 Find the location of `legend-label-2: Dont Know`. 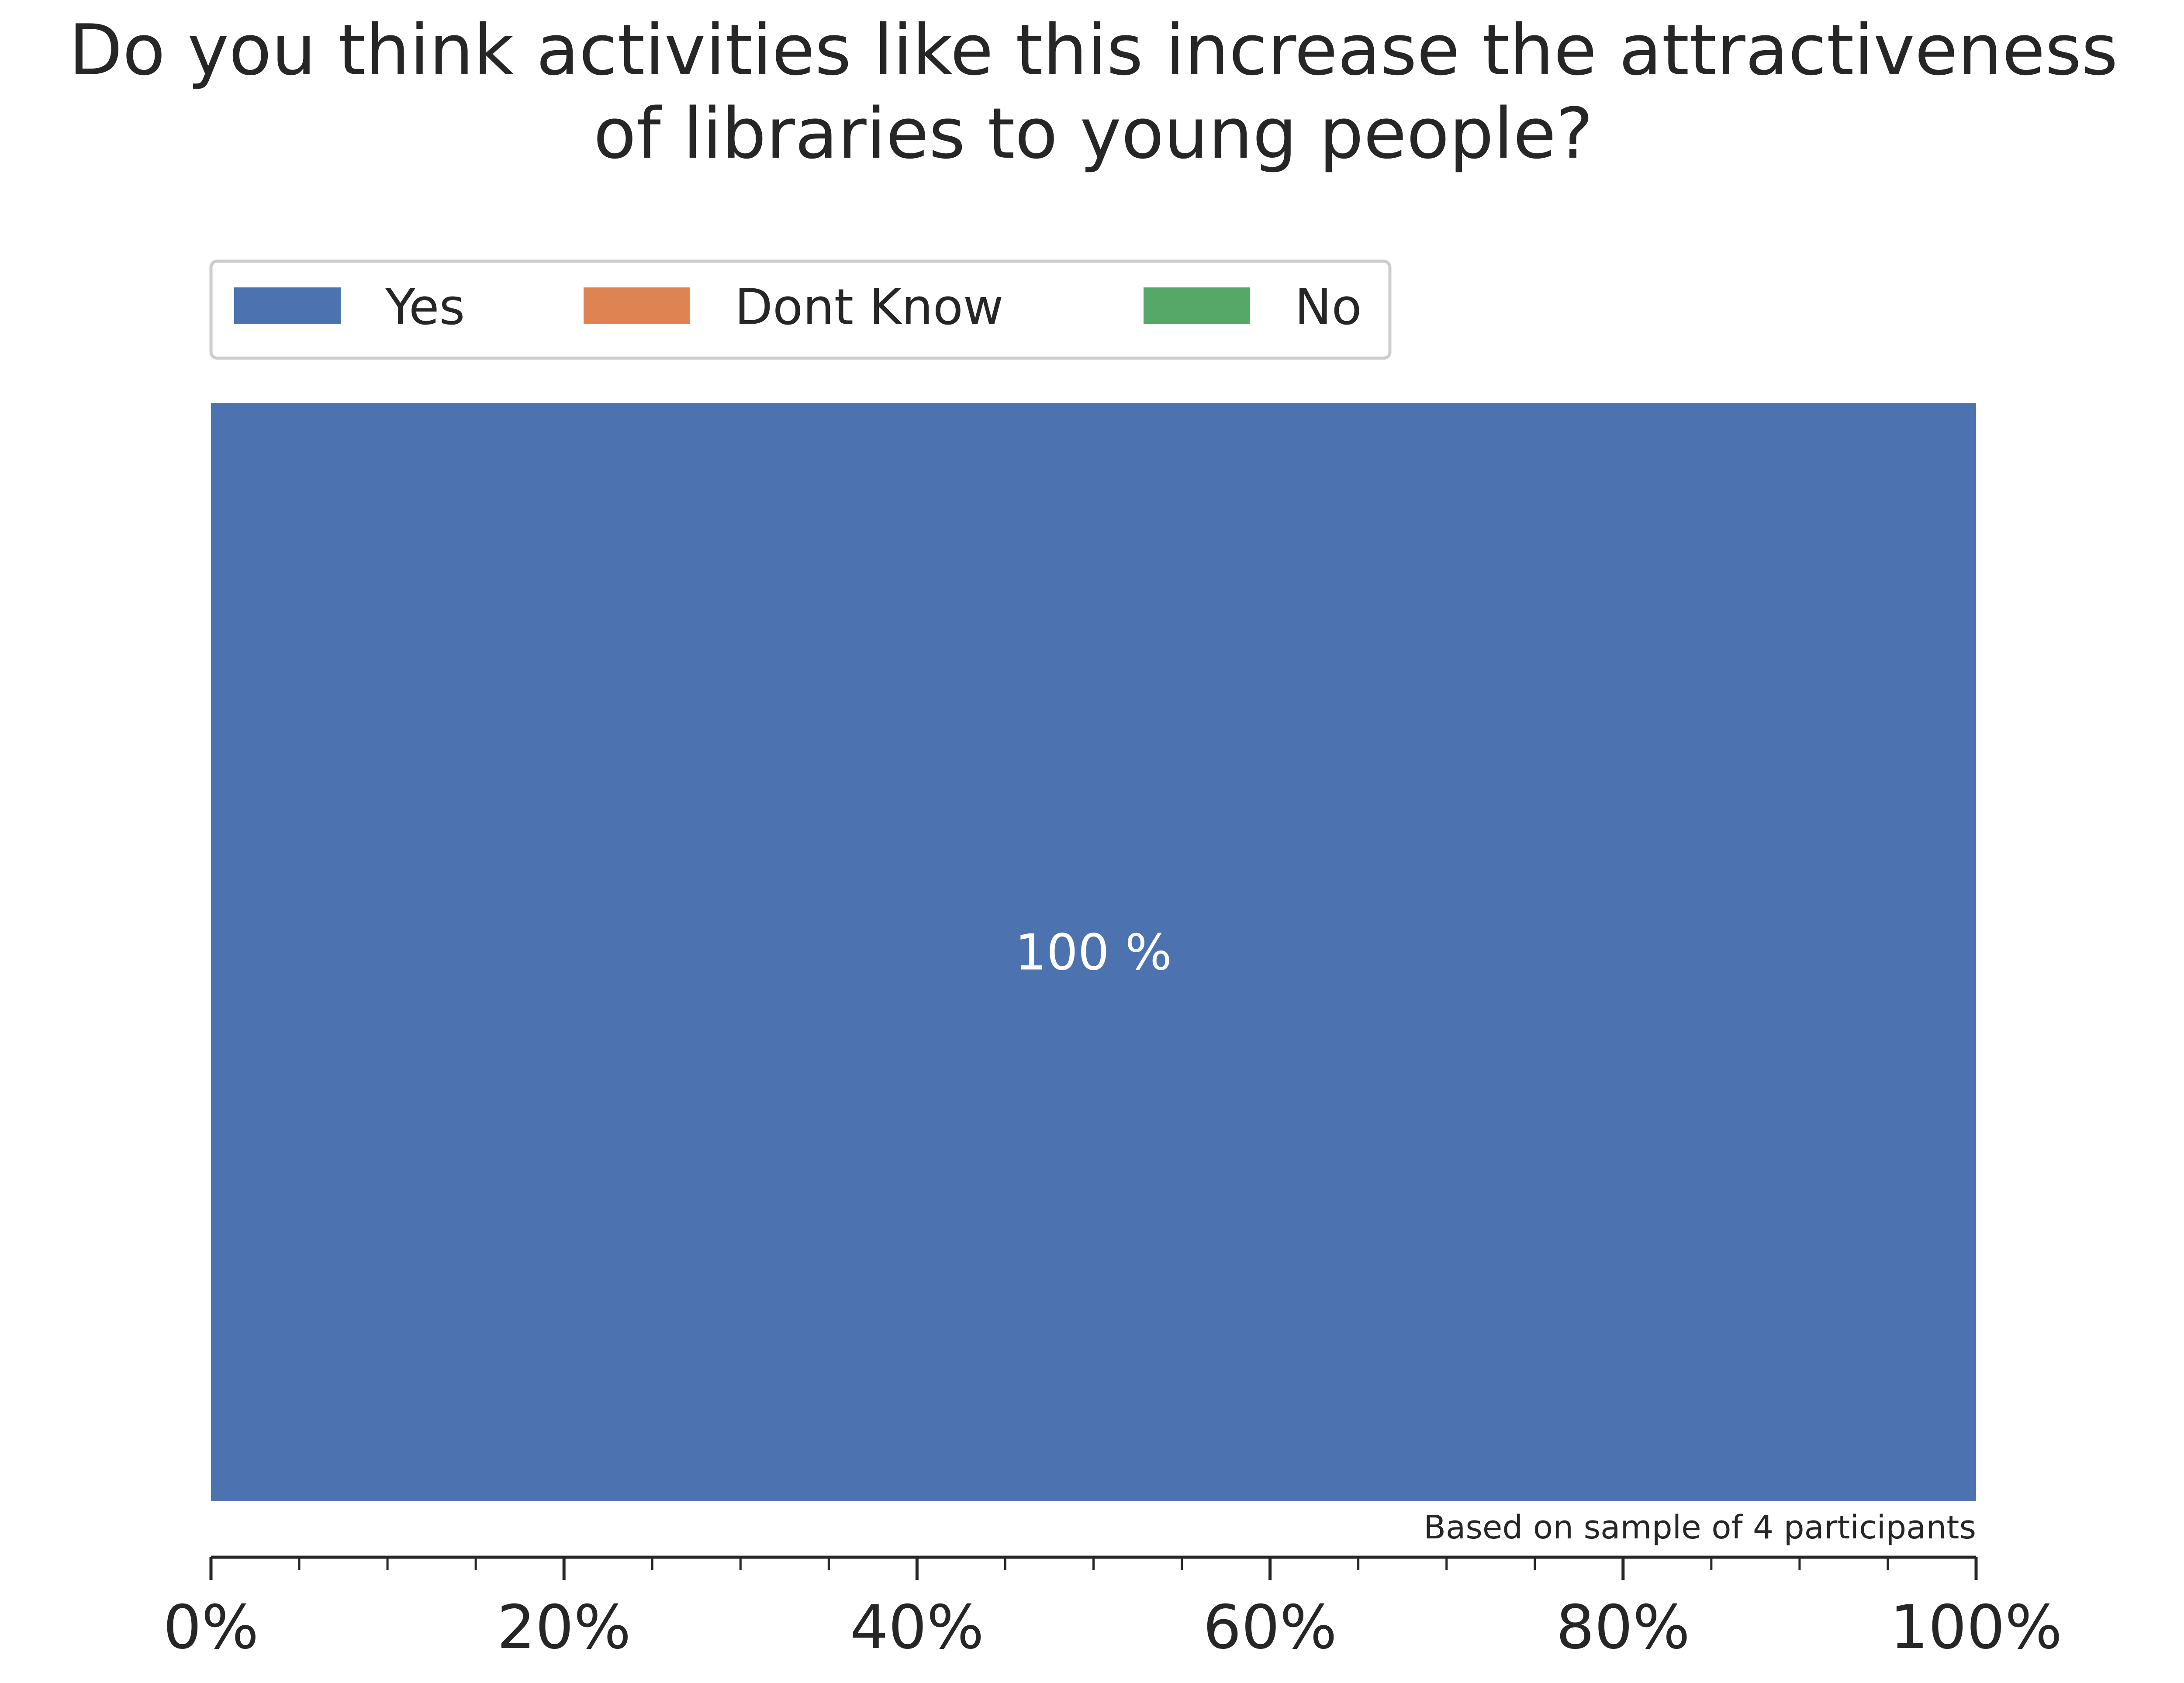

legend-label-2: Dont Know is located at coordinates (869, 307).